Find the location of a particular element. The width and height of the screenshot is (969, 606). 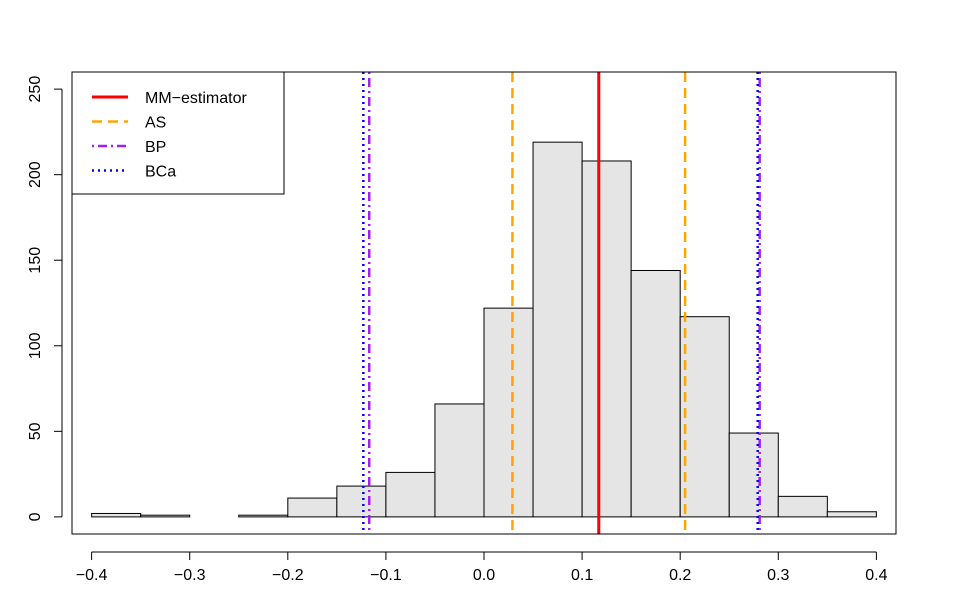

x-tick-label: 0.0 is located at coordinates (484, 575).